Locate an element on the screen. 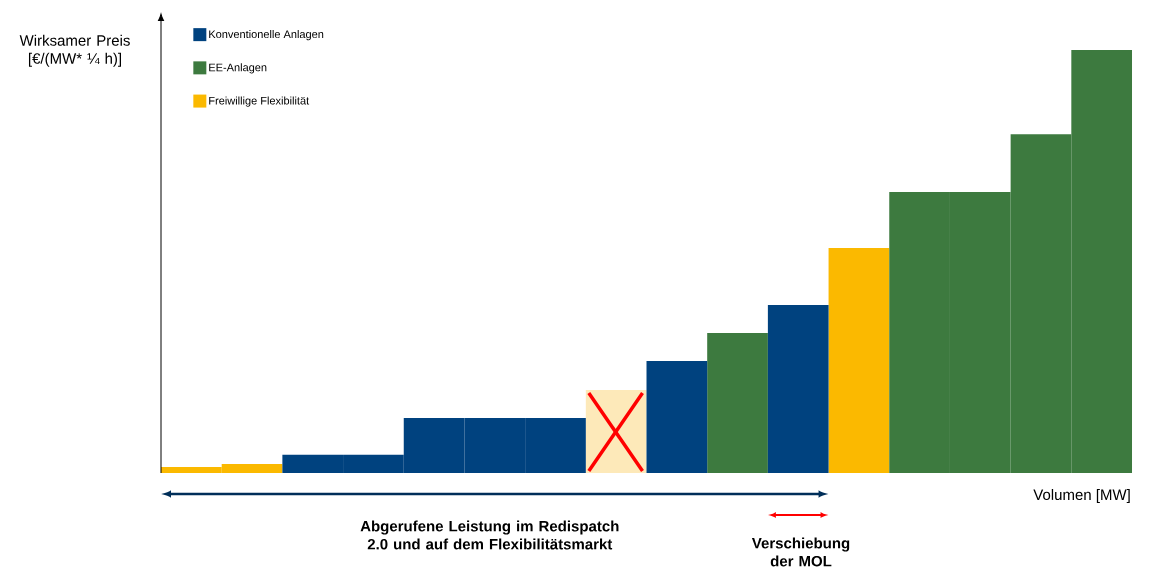 This screenshot has height=571, width=1157. text: Abgerufene Leistung im Redispatch 2.0 und auf dem Flexibilitätsmarkt is located at coordinates (489, 535).